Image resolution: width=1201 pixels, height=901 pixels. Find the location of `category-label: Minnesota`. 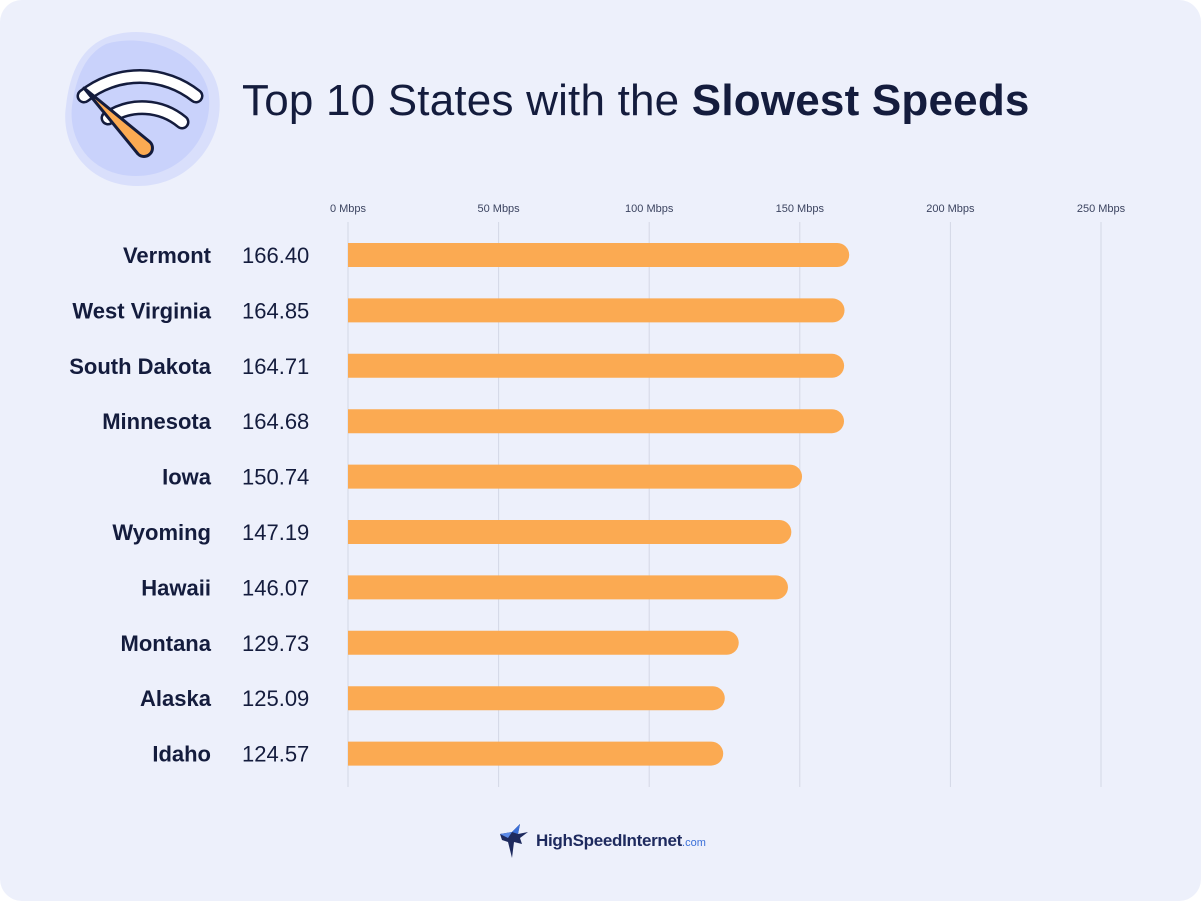

category-label: Minnesota is located at coordinates (157, 421).